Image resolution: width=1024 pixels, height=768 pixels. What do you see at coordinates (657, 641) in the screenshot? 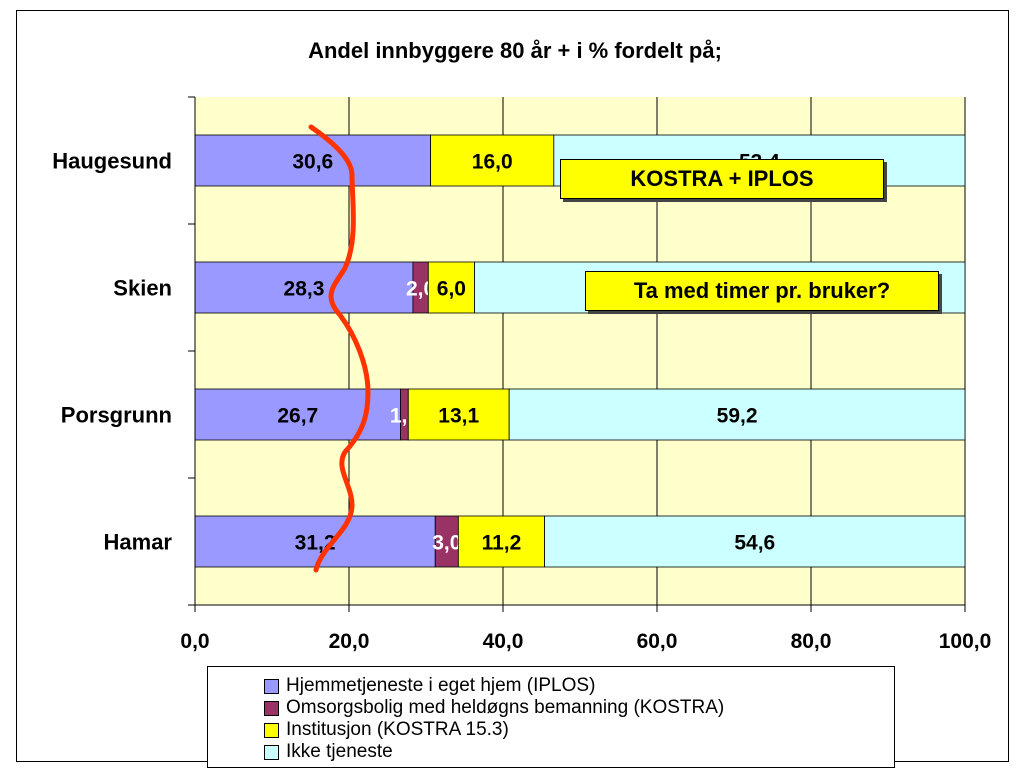
I see `x-tick-label: 60,0` at bounding box center [657, 641].